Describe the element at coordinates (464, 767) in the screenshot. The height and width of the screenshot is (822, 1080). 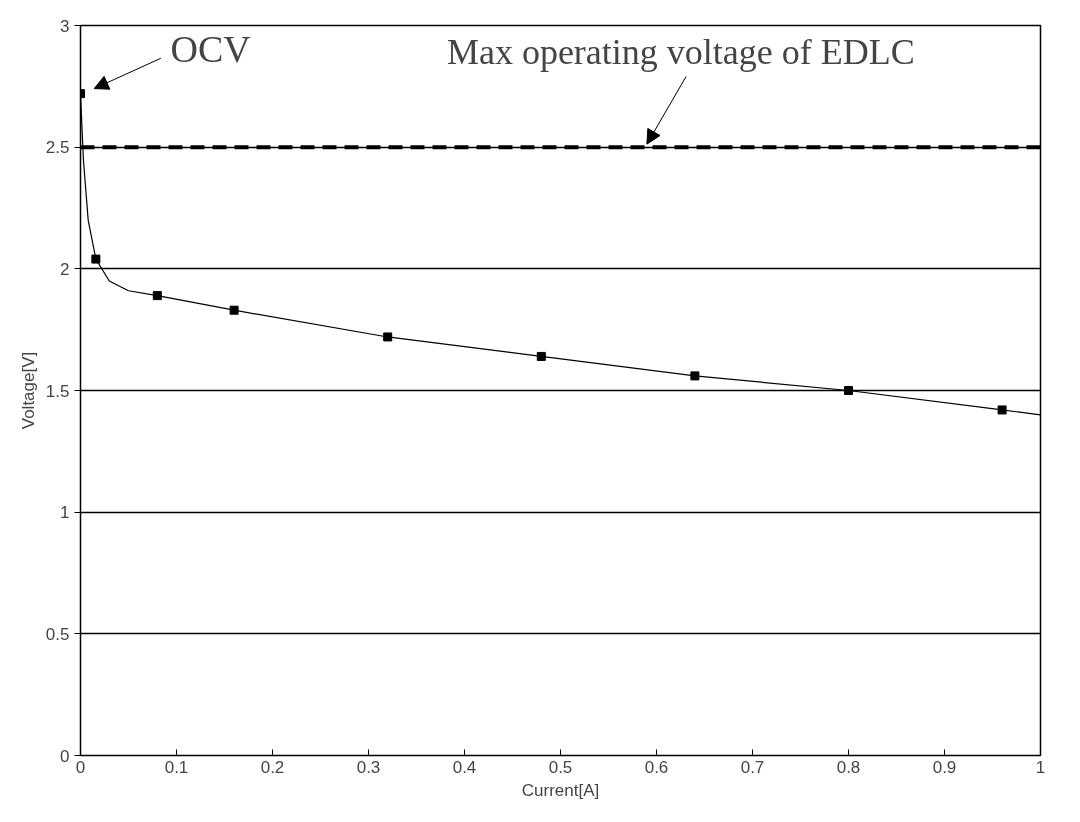
I see `x-tick-label: 0.4` at that location.